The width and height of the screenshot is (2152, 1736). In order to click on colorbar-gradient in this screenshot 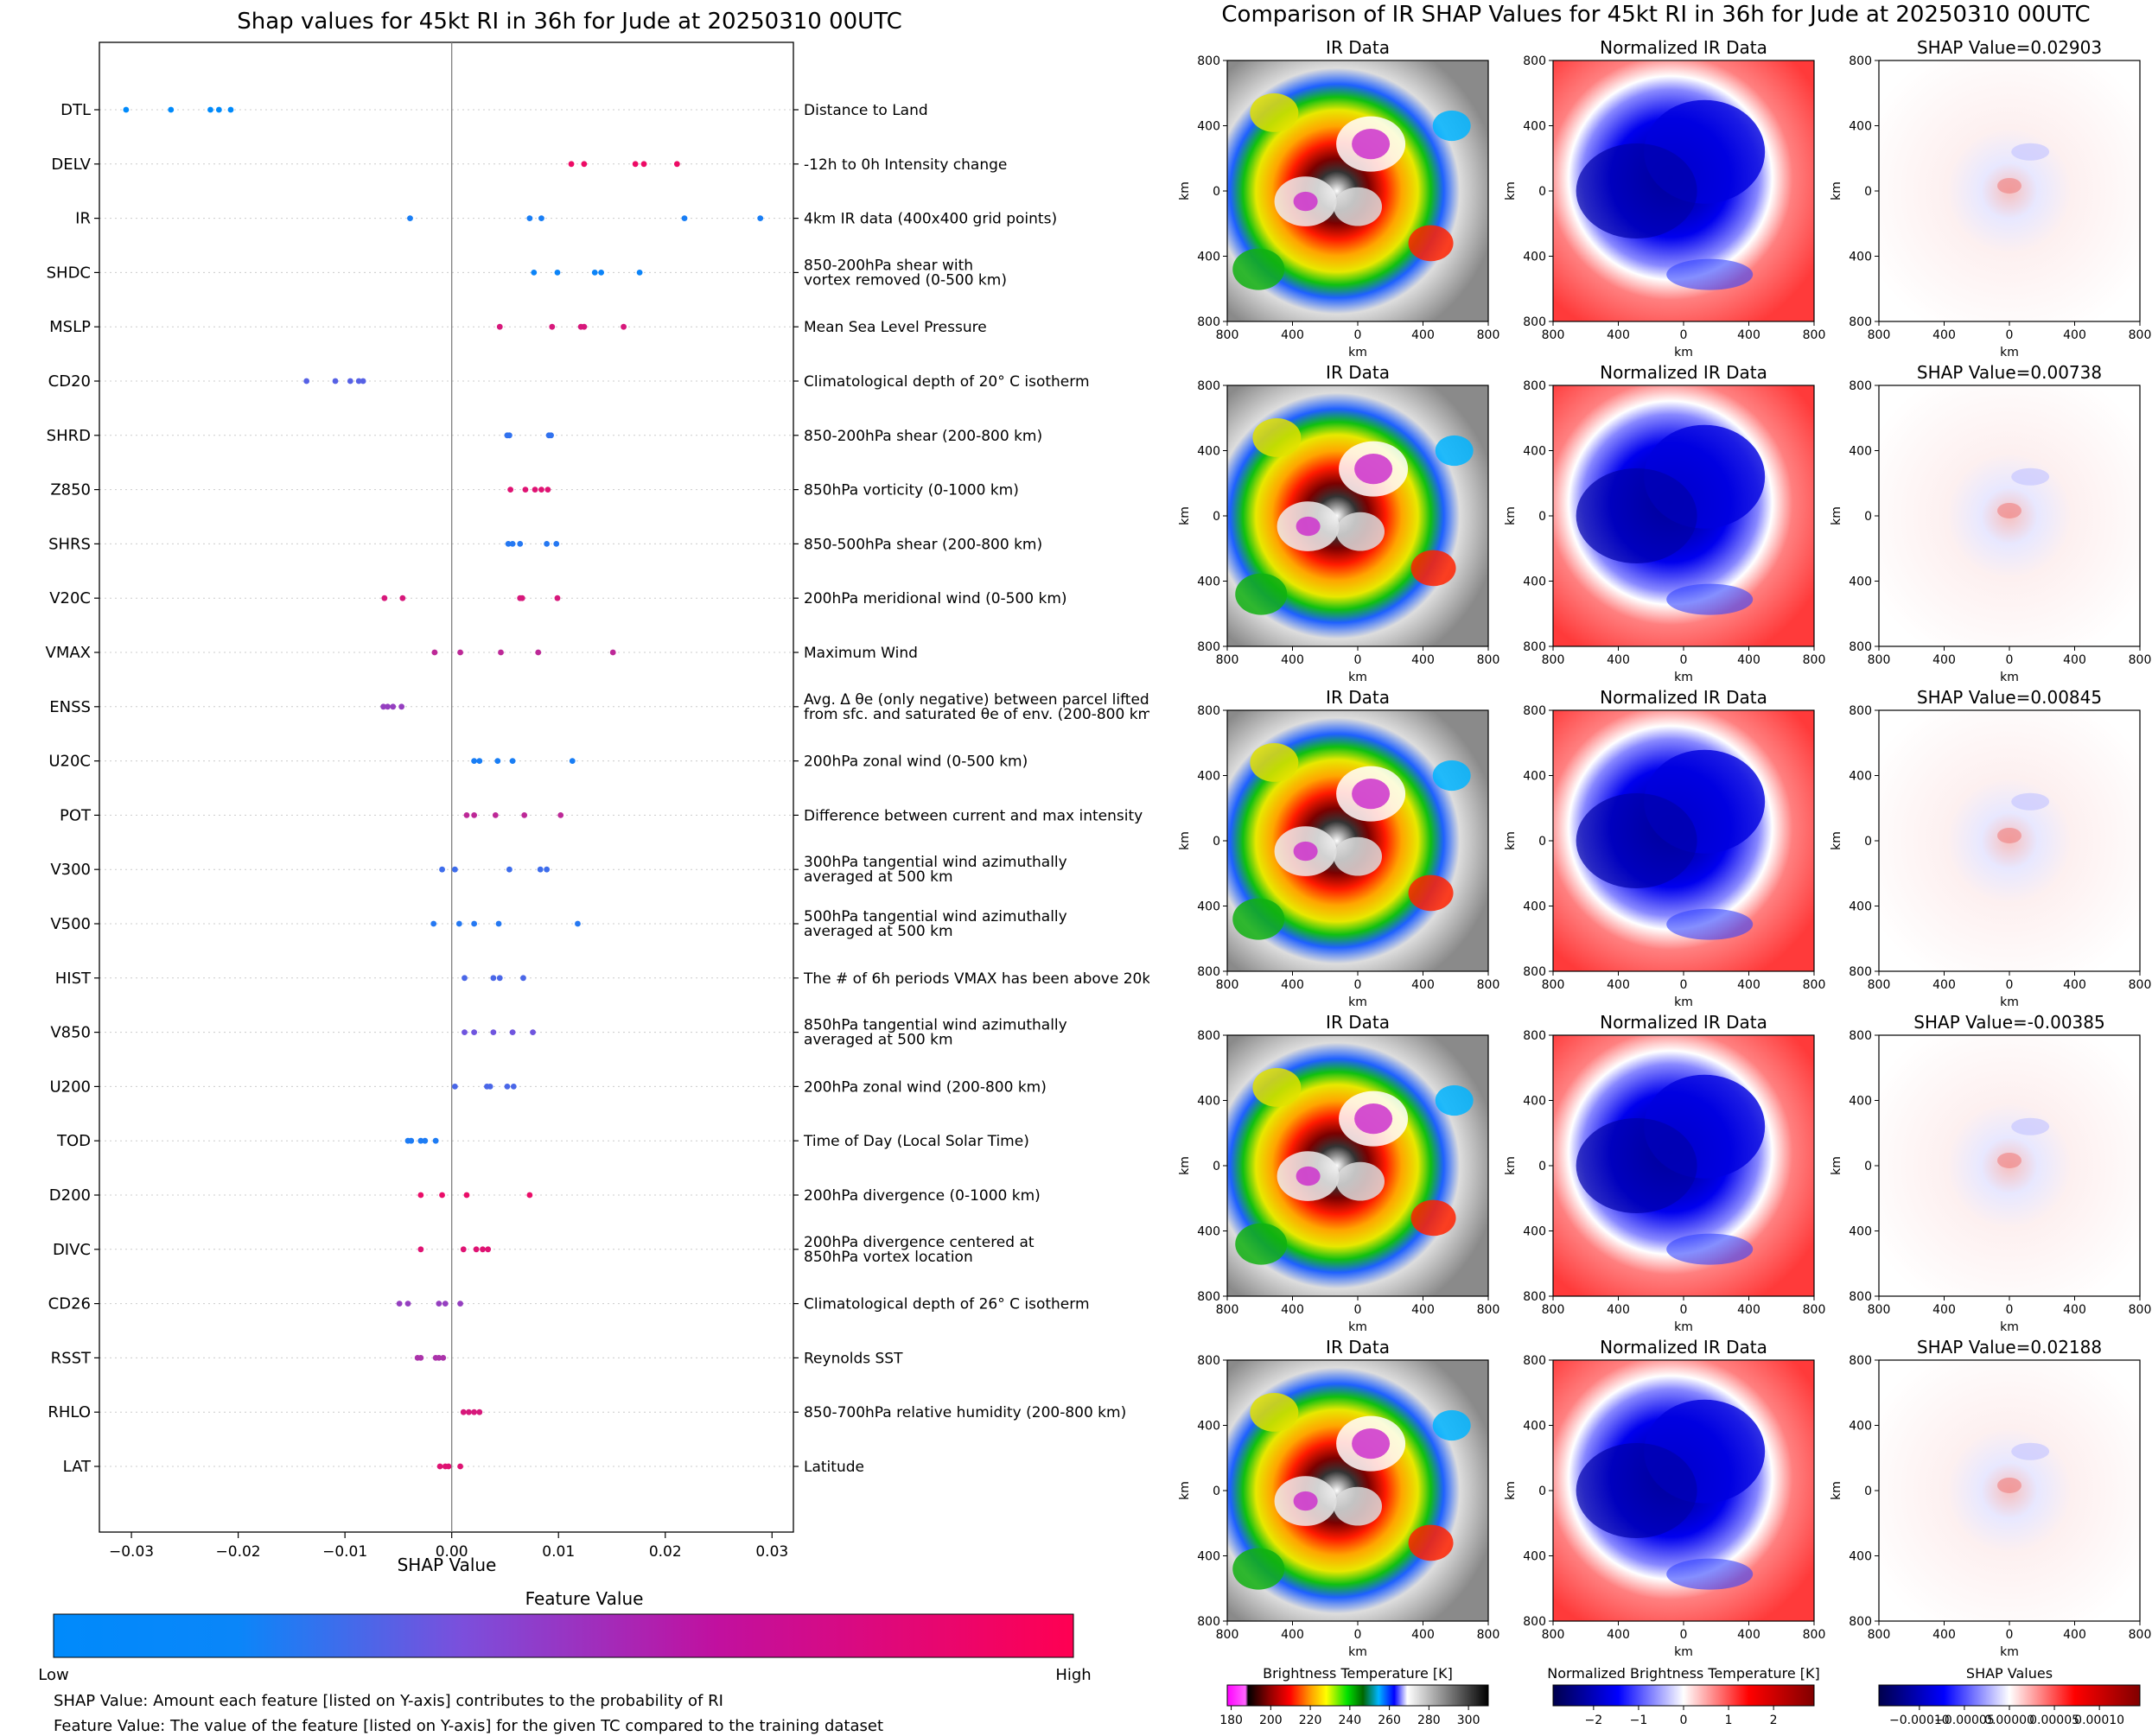, I will do `click(1357, 1695)`.